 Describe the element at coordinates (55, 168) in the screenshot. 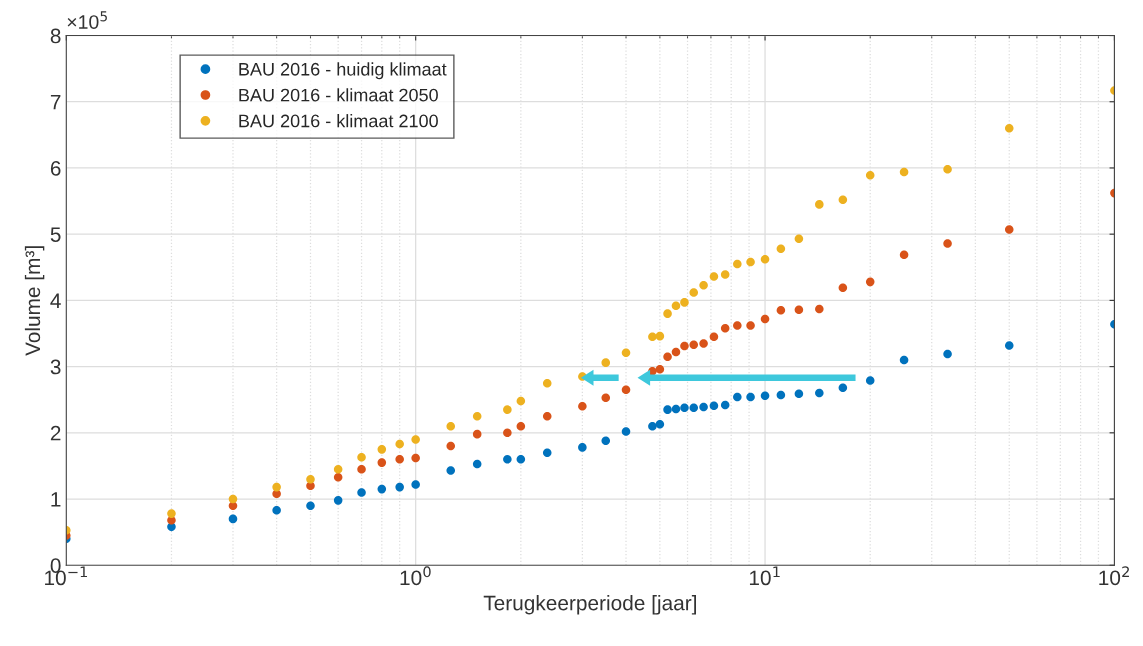

I see `y-tick-label: 6` at that location.